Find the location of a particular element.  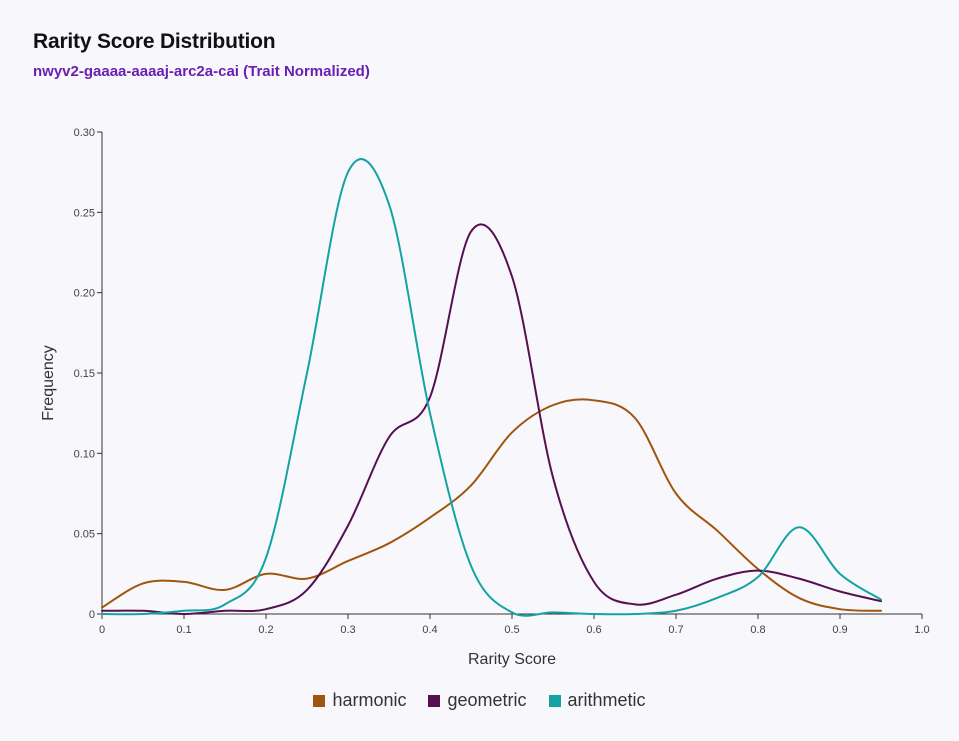

x-tick-label: 0.7 is located at coordinates (675, 630).